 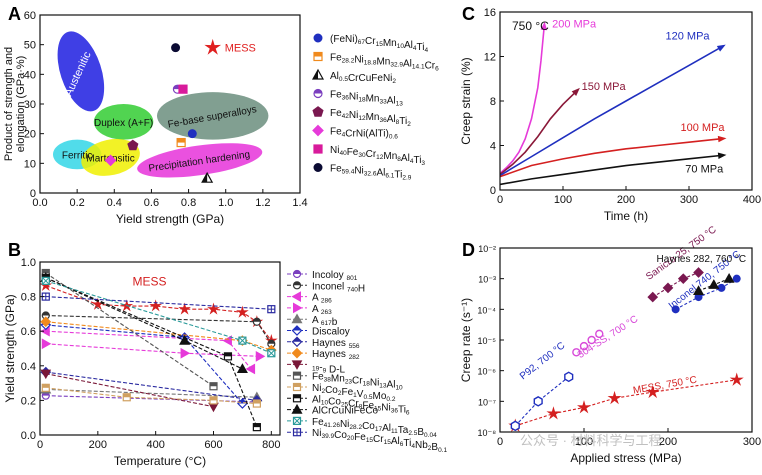 What do you see at coordinates (418, 67) in the screenshot?
I see `formula-part: 14.1` at bounding box center [418, 67].